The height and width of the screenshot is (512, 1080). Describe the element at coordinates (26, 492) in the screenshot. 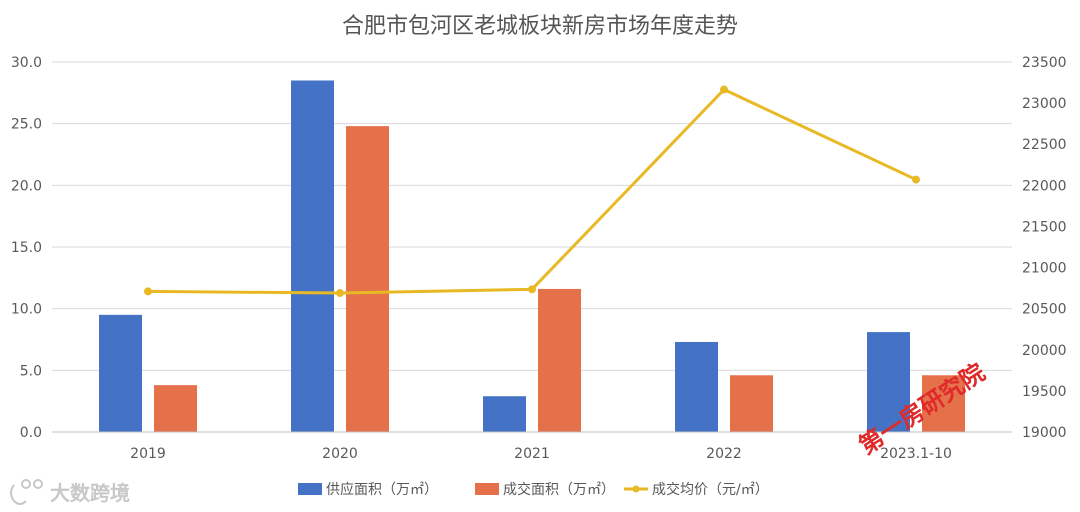

I see `watermark-logo-icon` at that location.